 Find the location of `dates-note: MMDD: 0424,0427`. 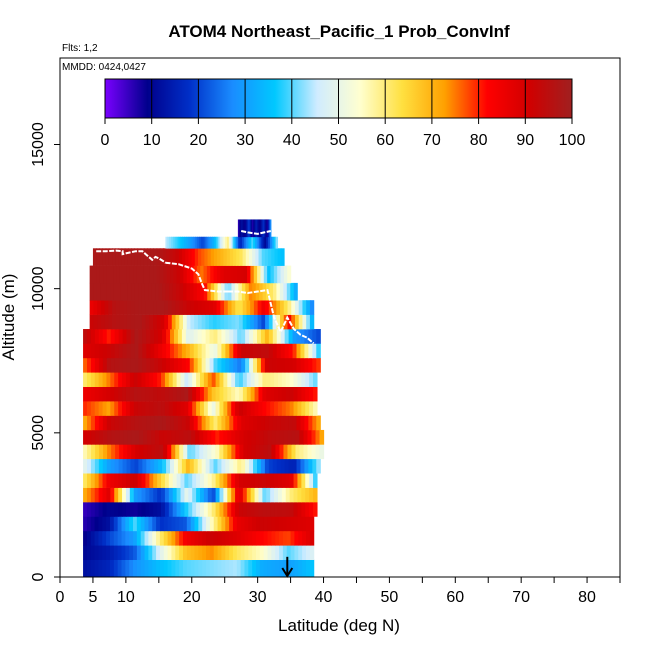

dates-note: MMDD: 0424,0427 is located at coordinates (104, 67).